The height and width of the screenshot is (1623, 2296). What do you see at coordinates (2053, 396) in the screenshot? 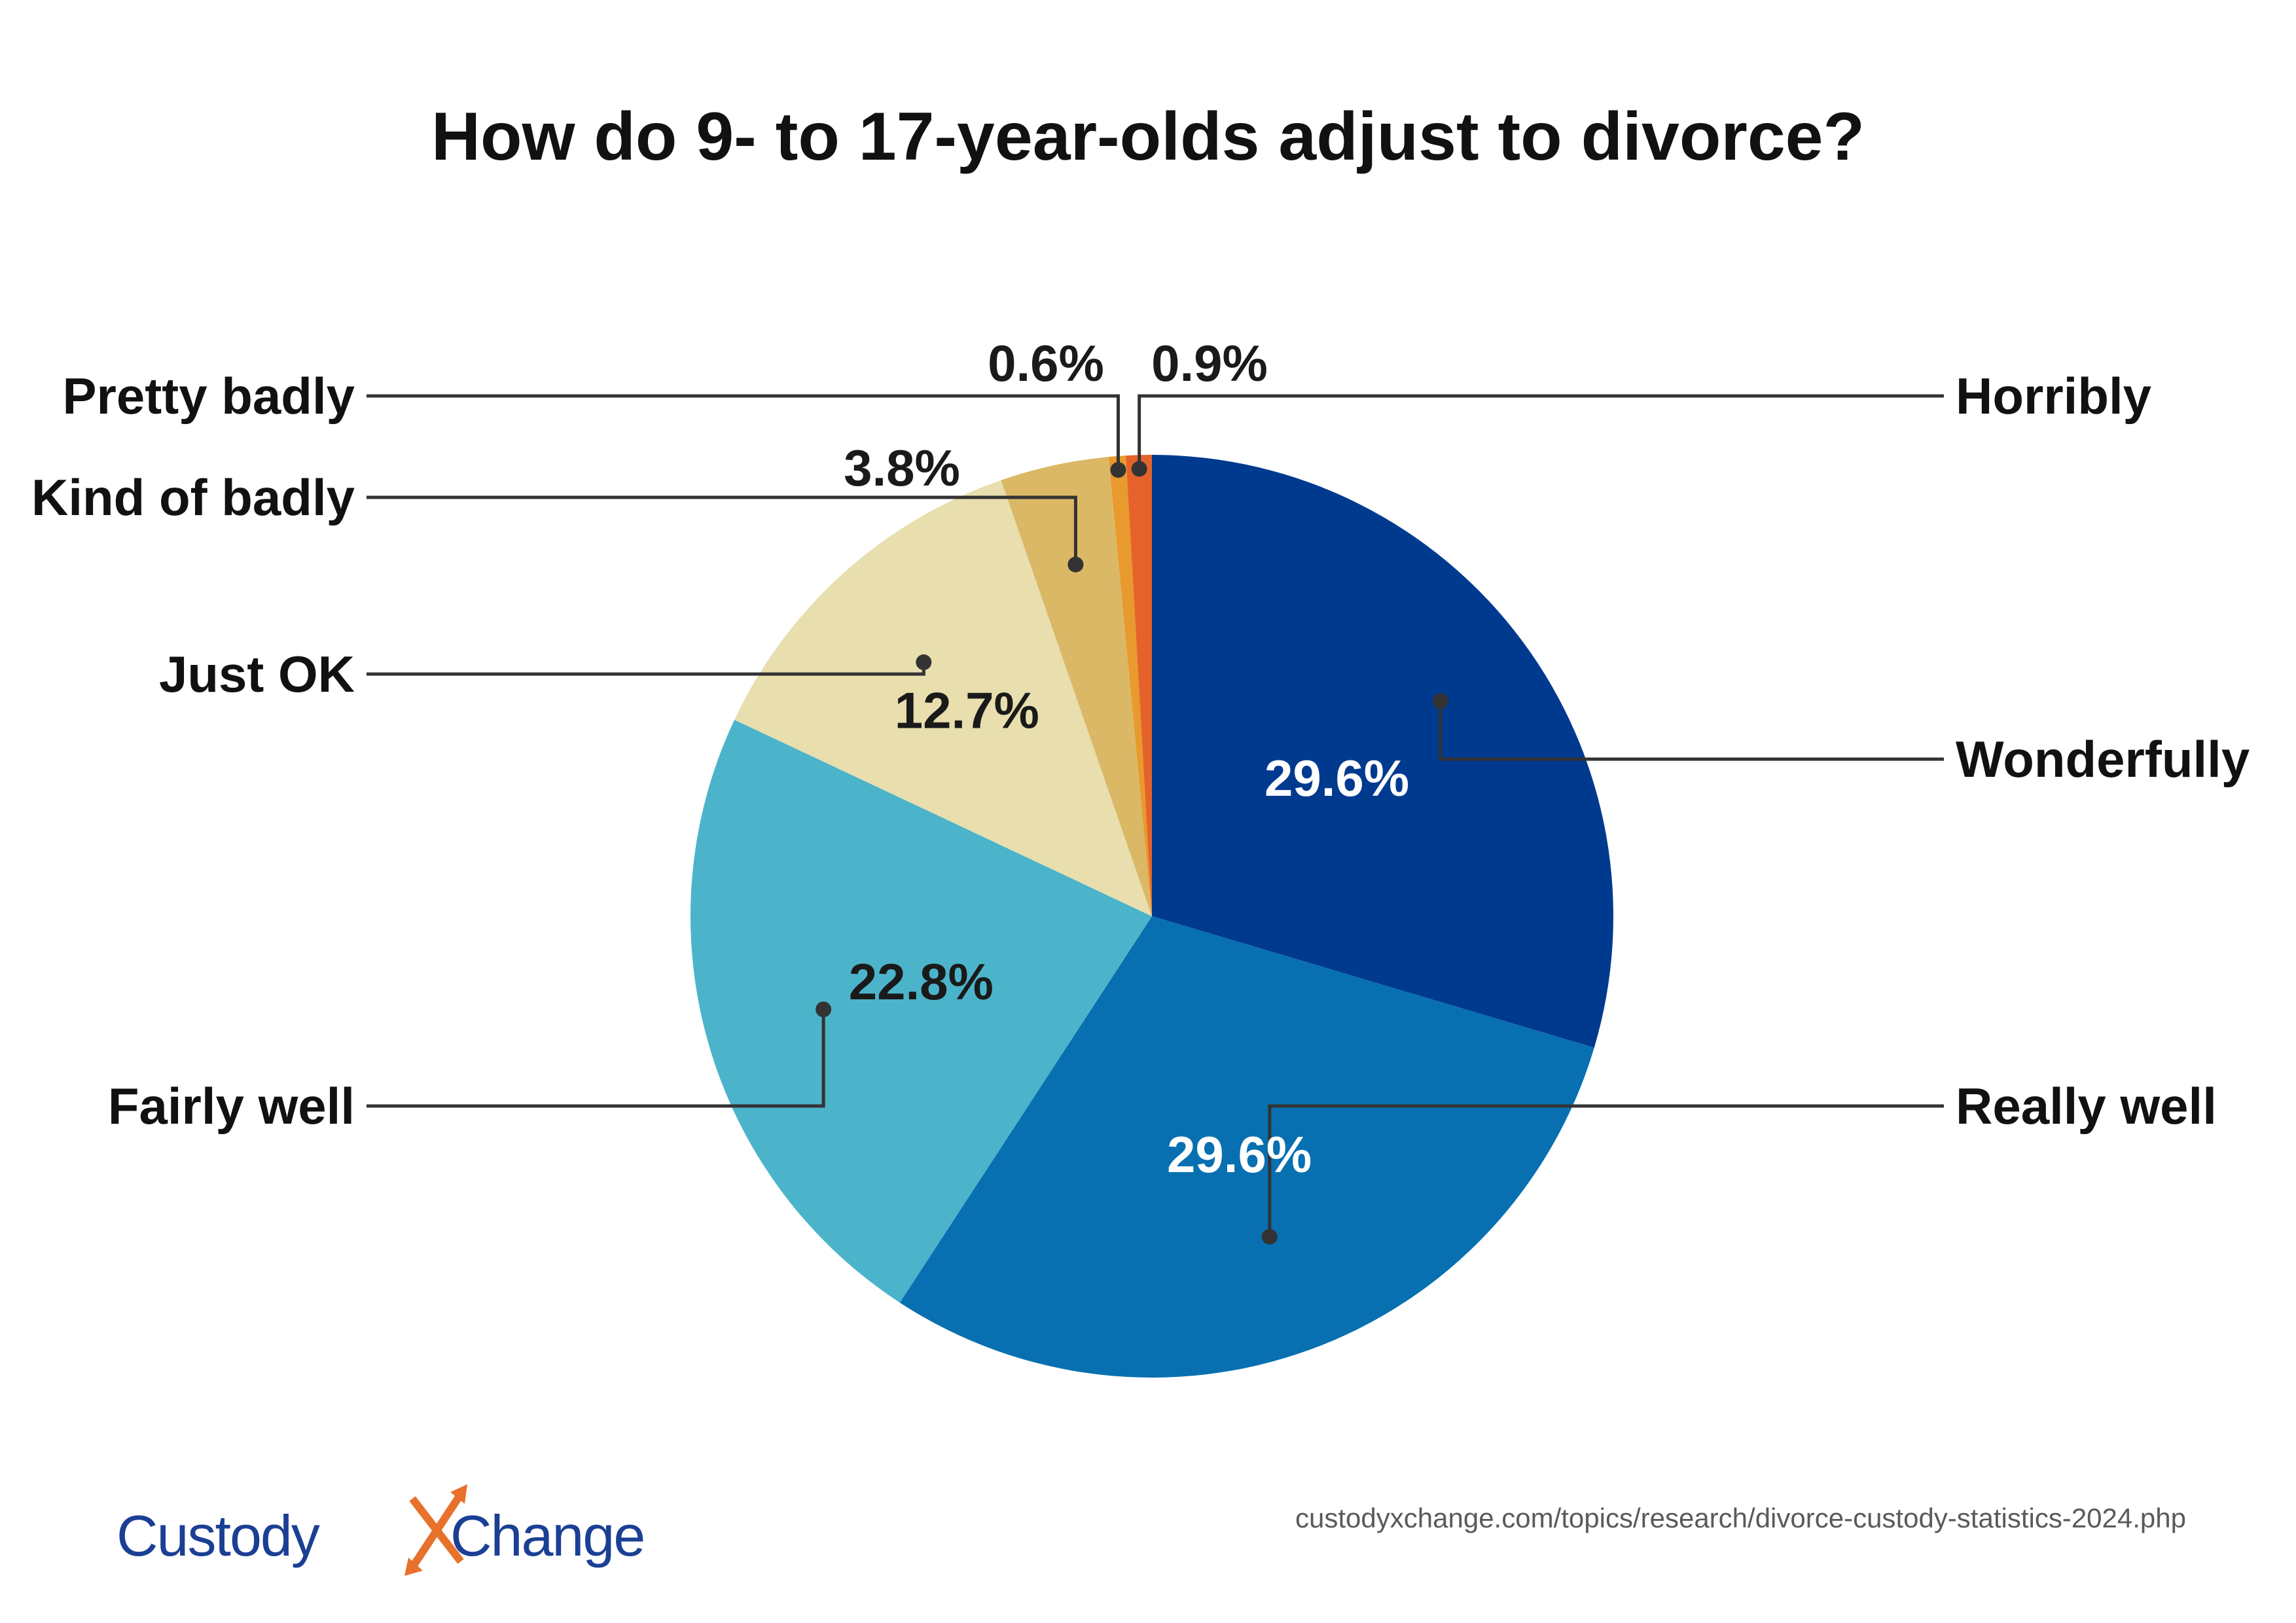
I see `category-label-horribly: Horribly` at bounding box center [2053, 396].